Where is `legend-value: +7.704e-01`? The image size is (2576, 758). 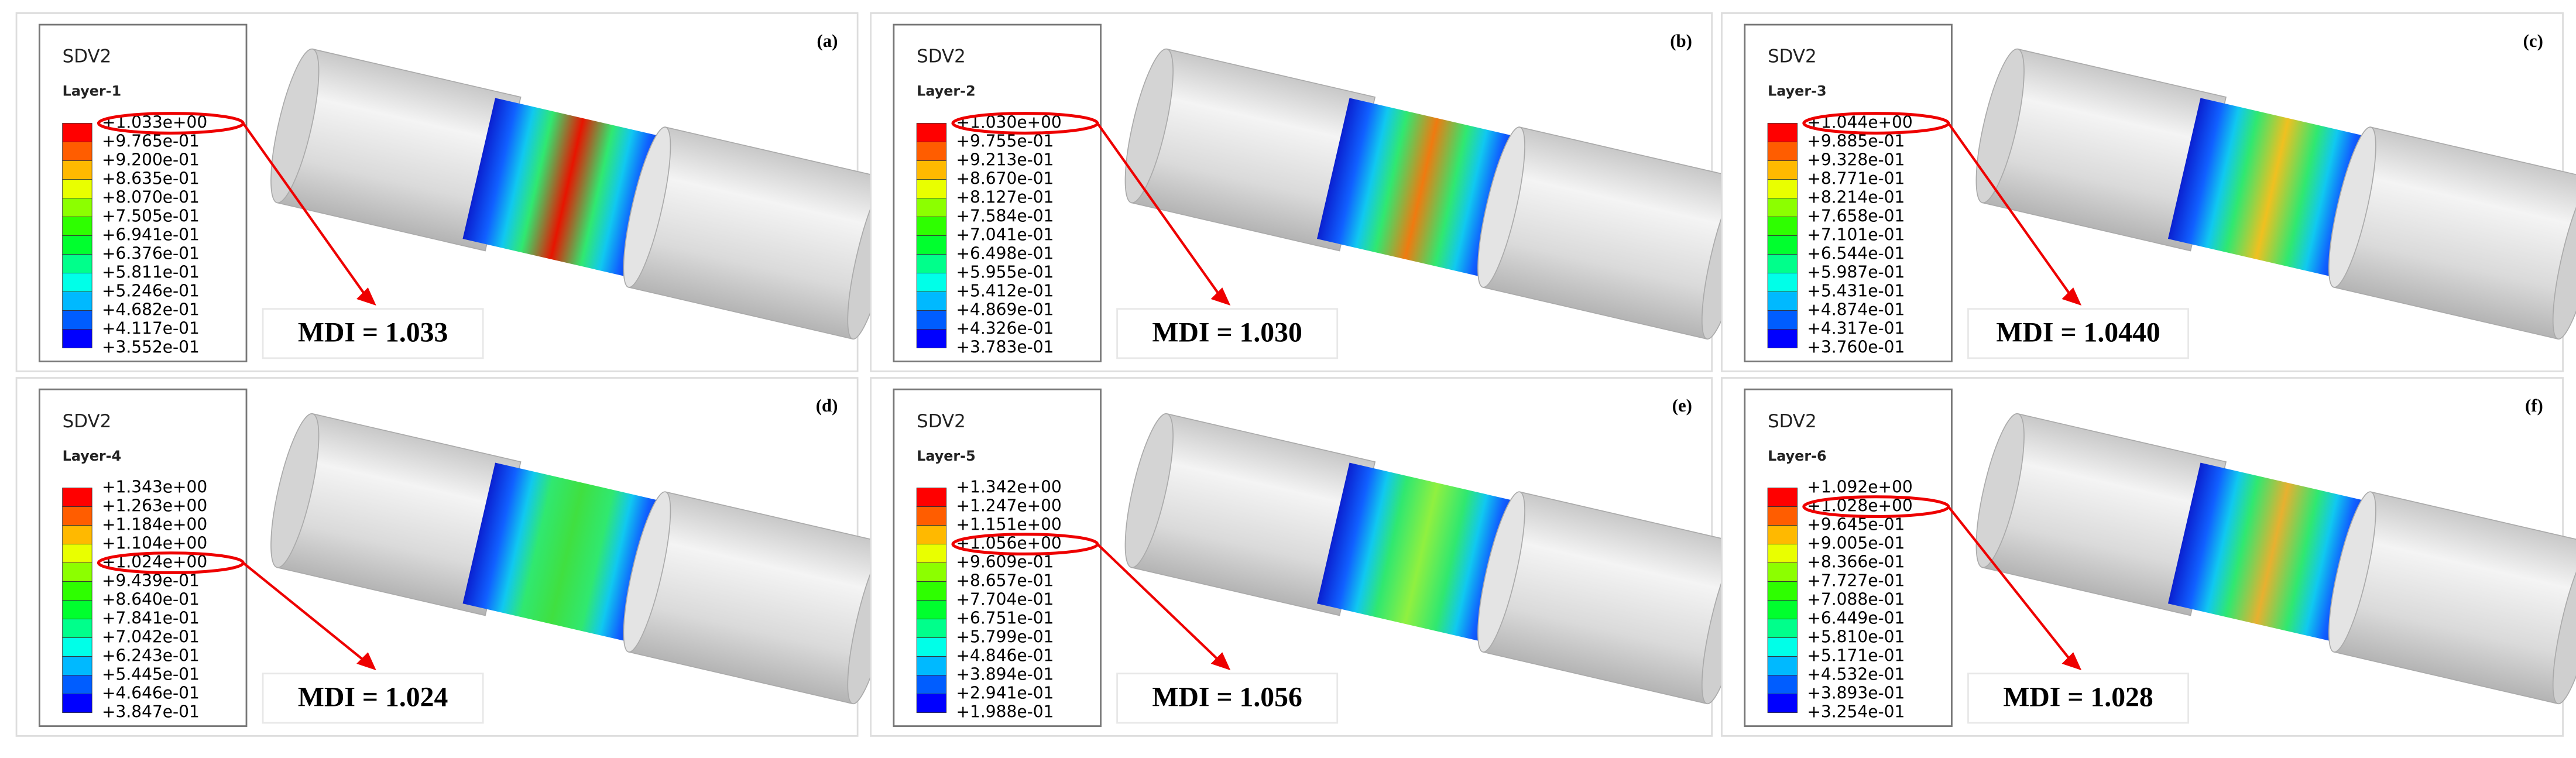
legend-value: +7.704e-01 is located at coordinates (1005, 599).